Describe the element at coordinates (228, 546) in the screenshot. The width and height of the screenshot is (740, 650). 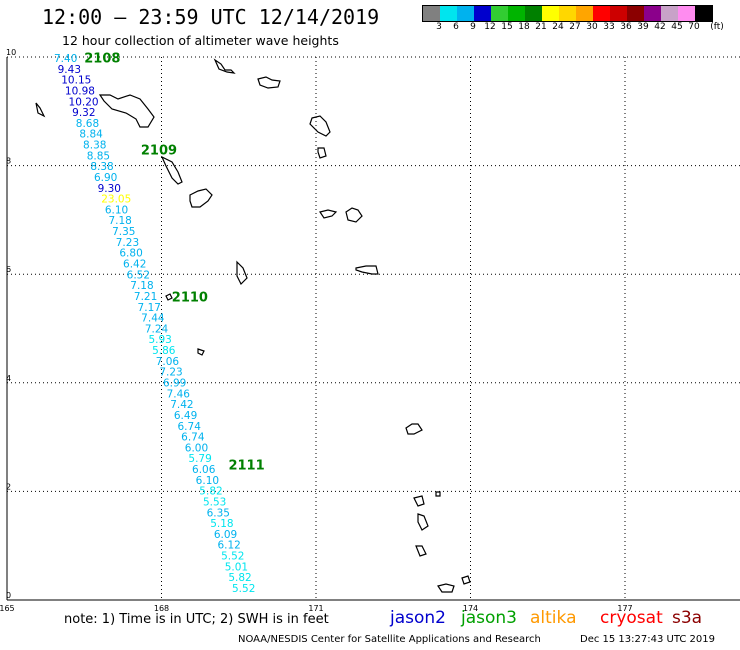
I see `wave-height-value: 6.12` at that location.